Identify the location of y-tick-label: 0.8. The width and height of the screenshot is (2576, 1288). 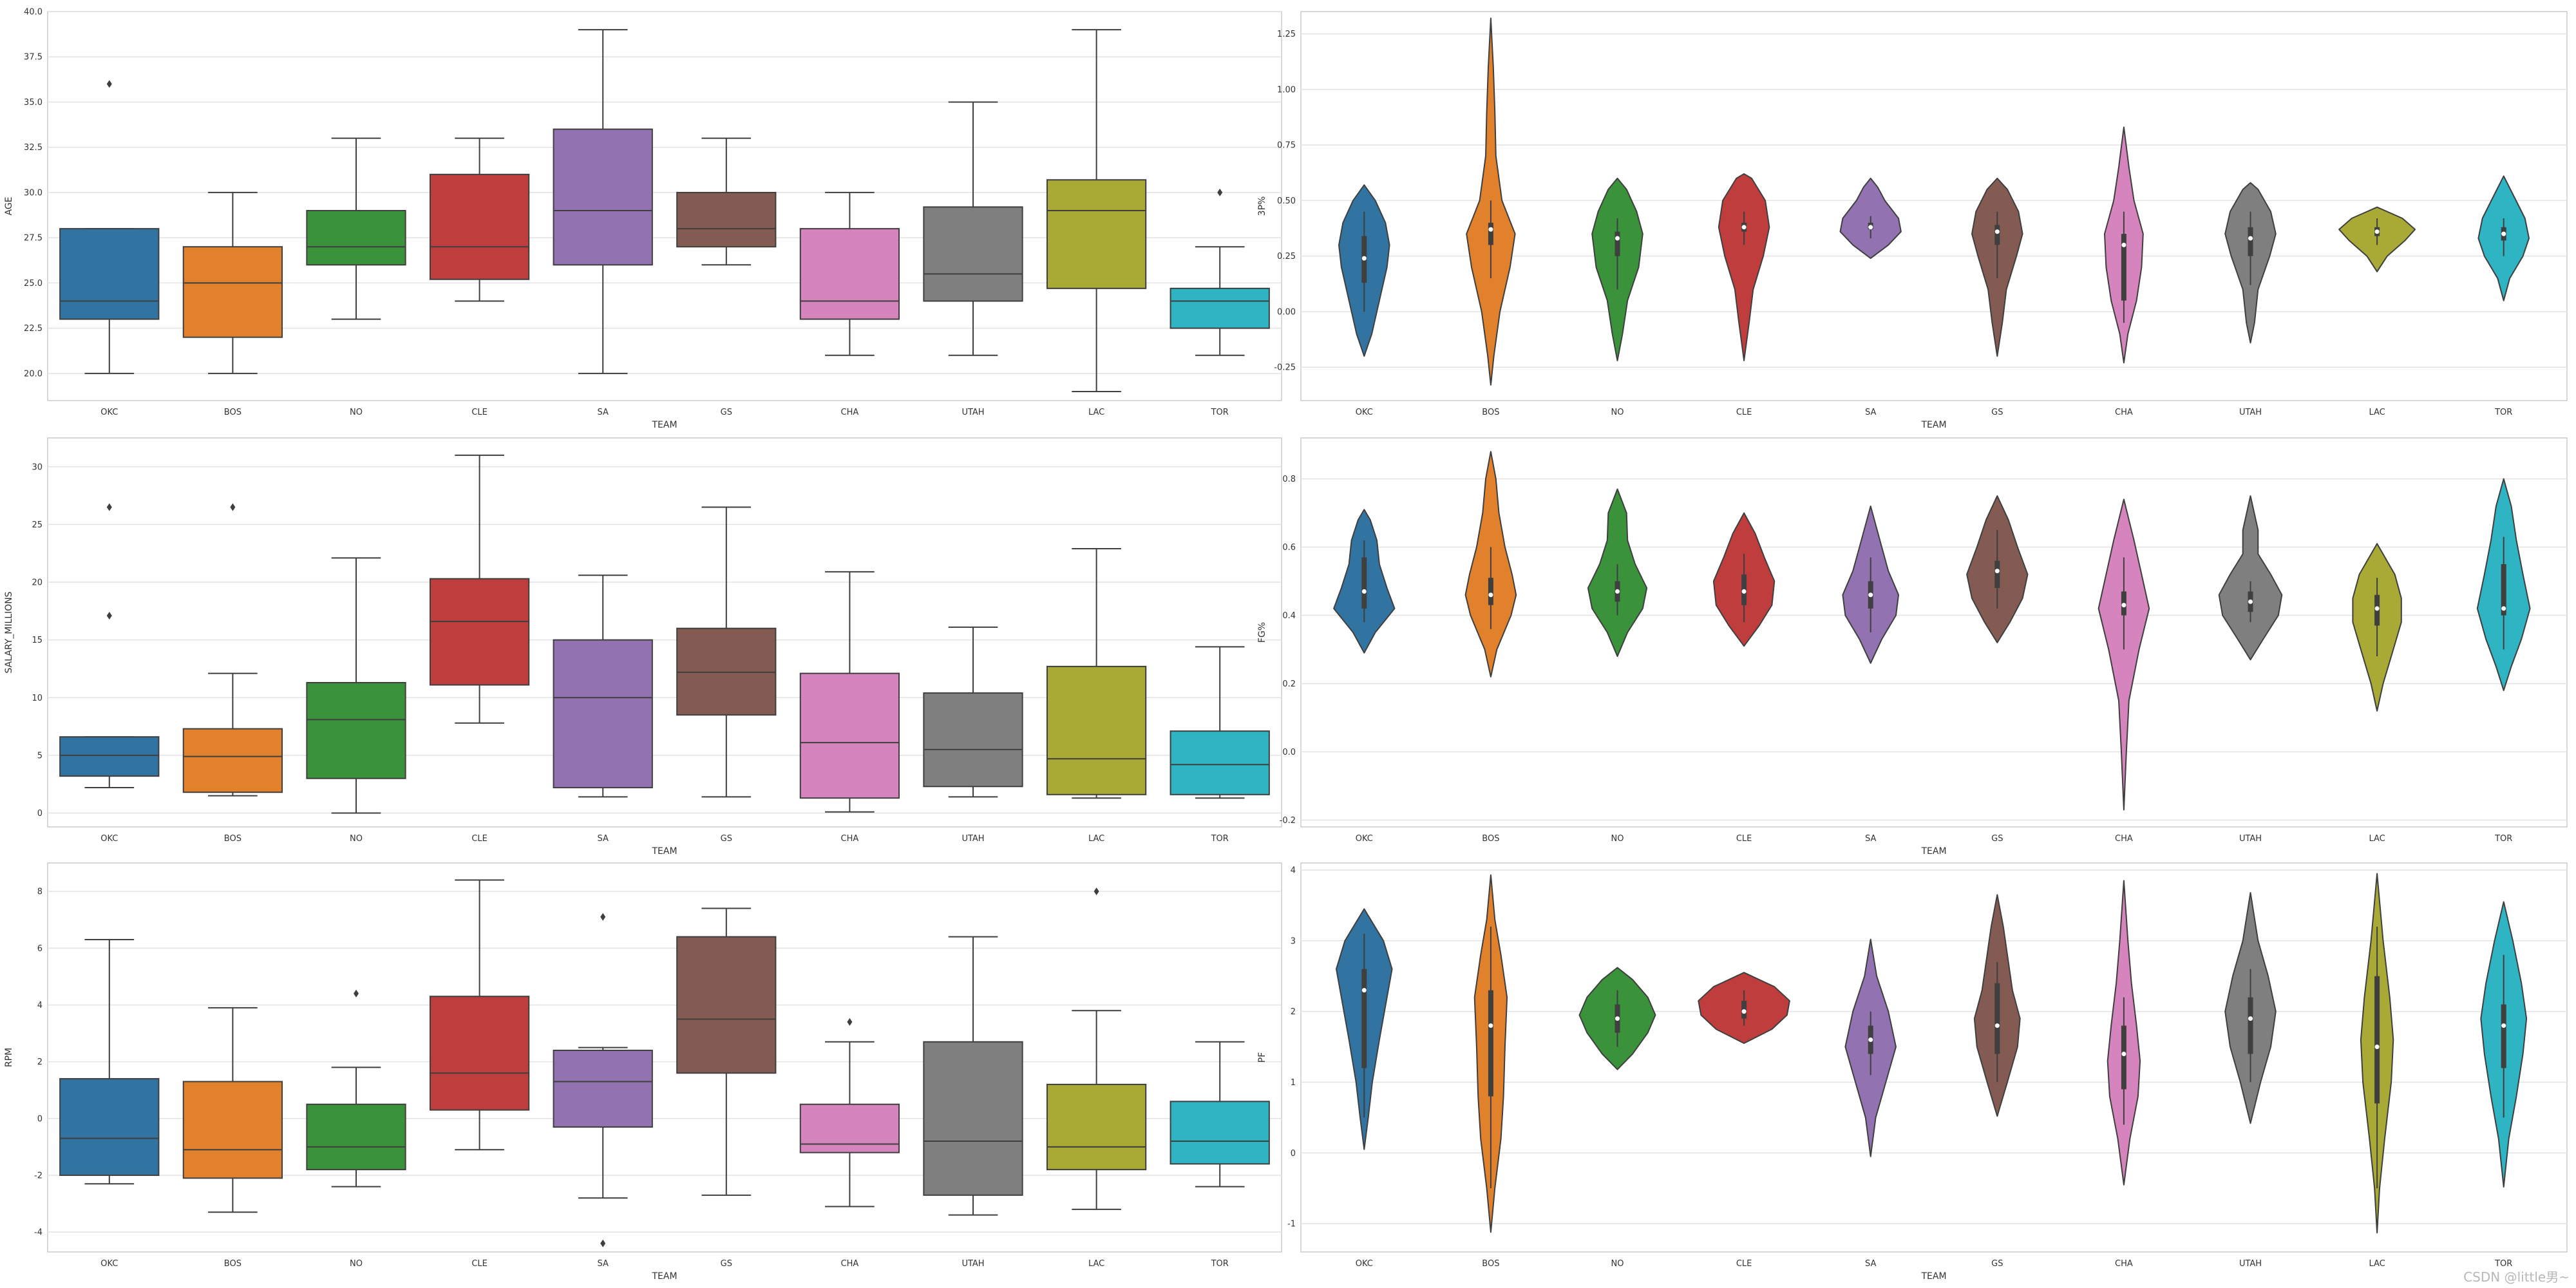
(1289, 480).